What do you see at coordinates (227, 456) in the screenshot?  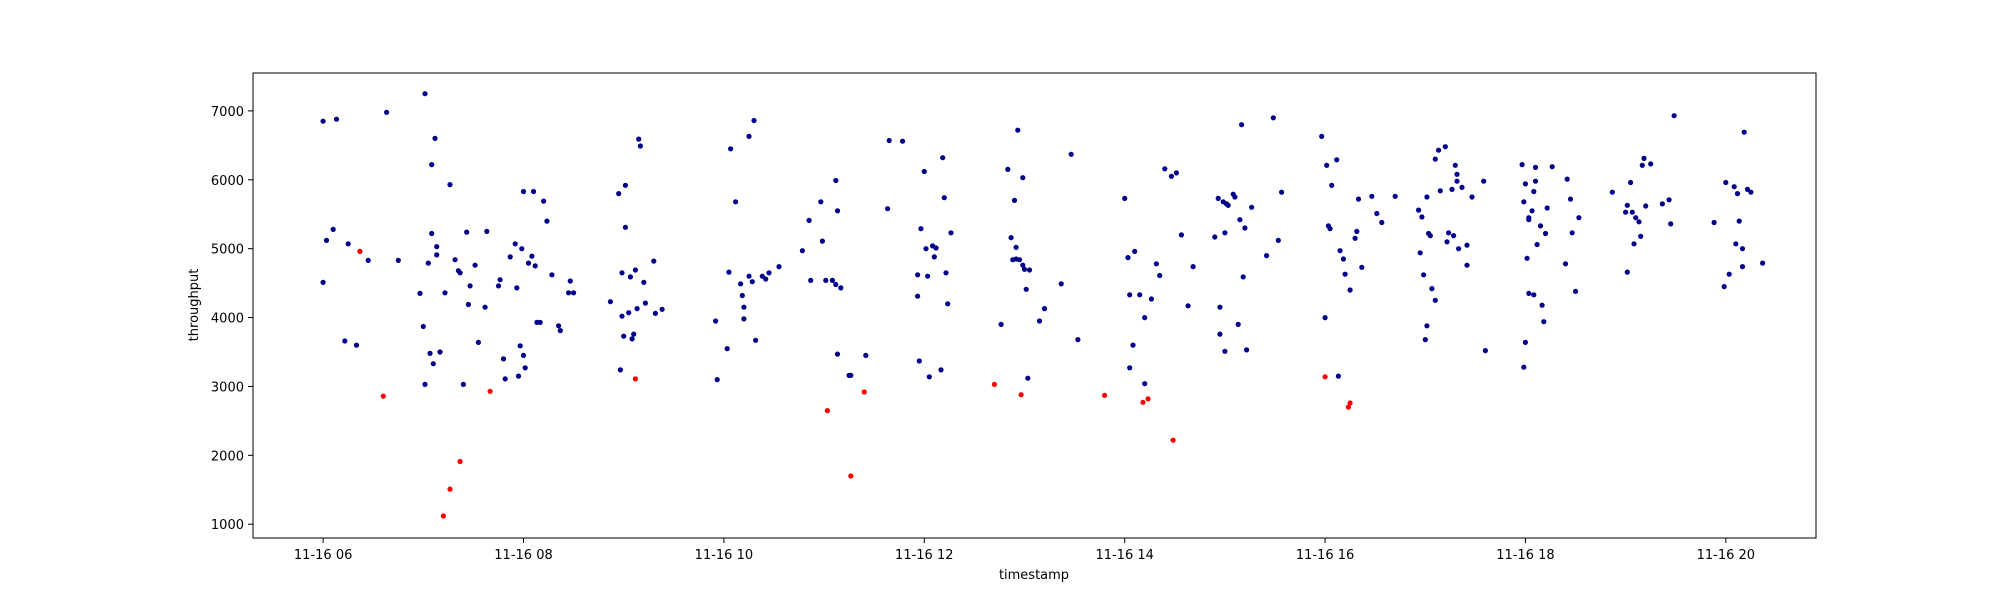 I see `y-tick-label: 2000` at bounding box center [227, 456].